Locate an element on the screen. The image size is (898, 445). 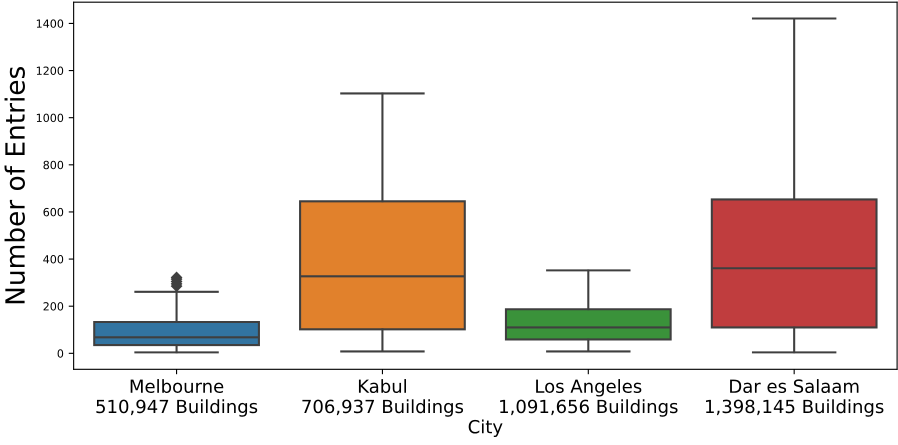
y-tick-label: 1000 is located at coordinates (50, 118).